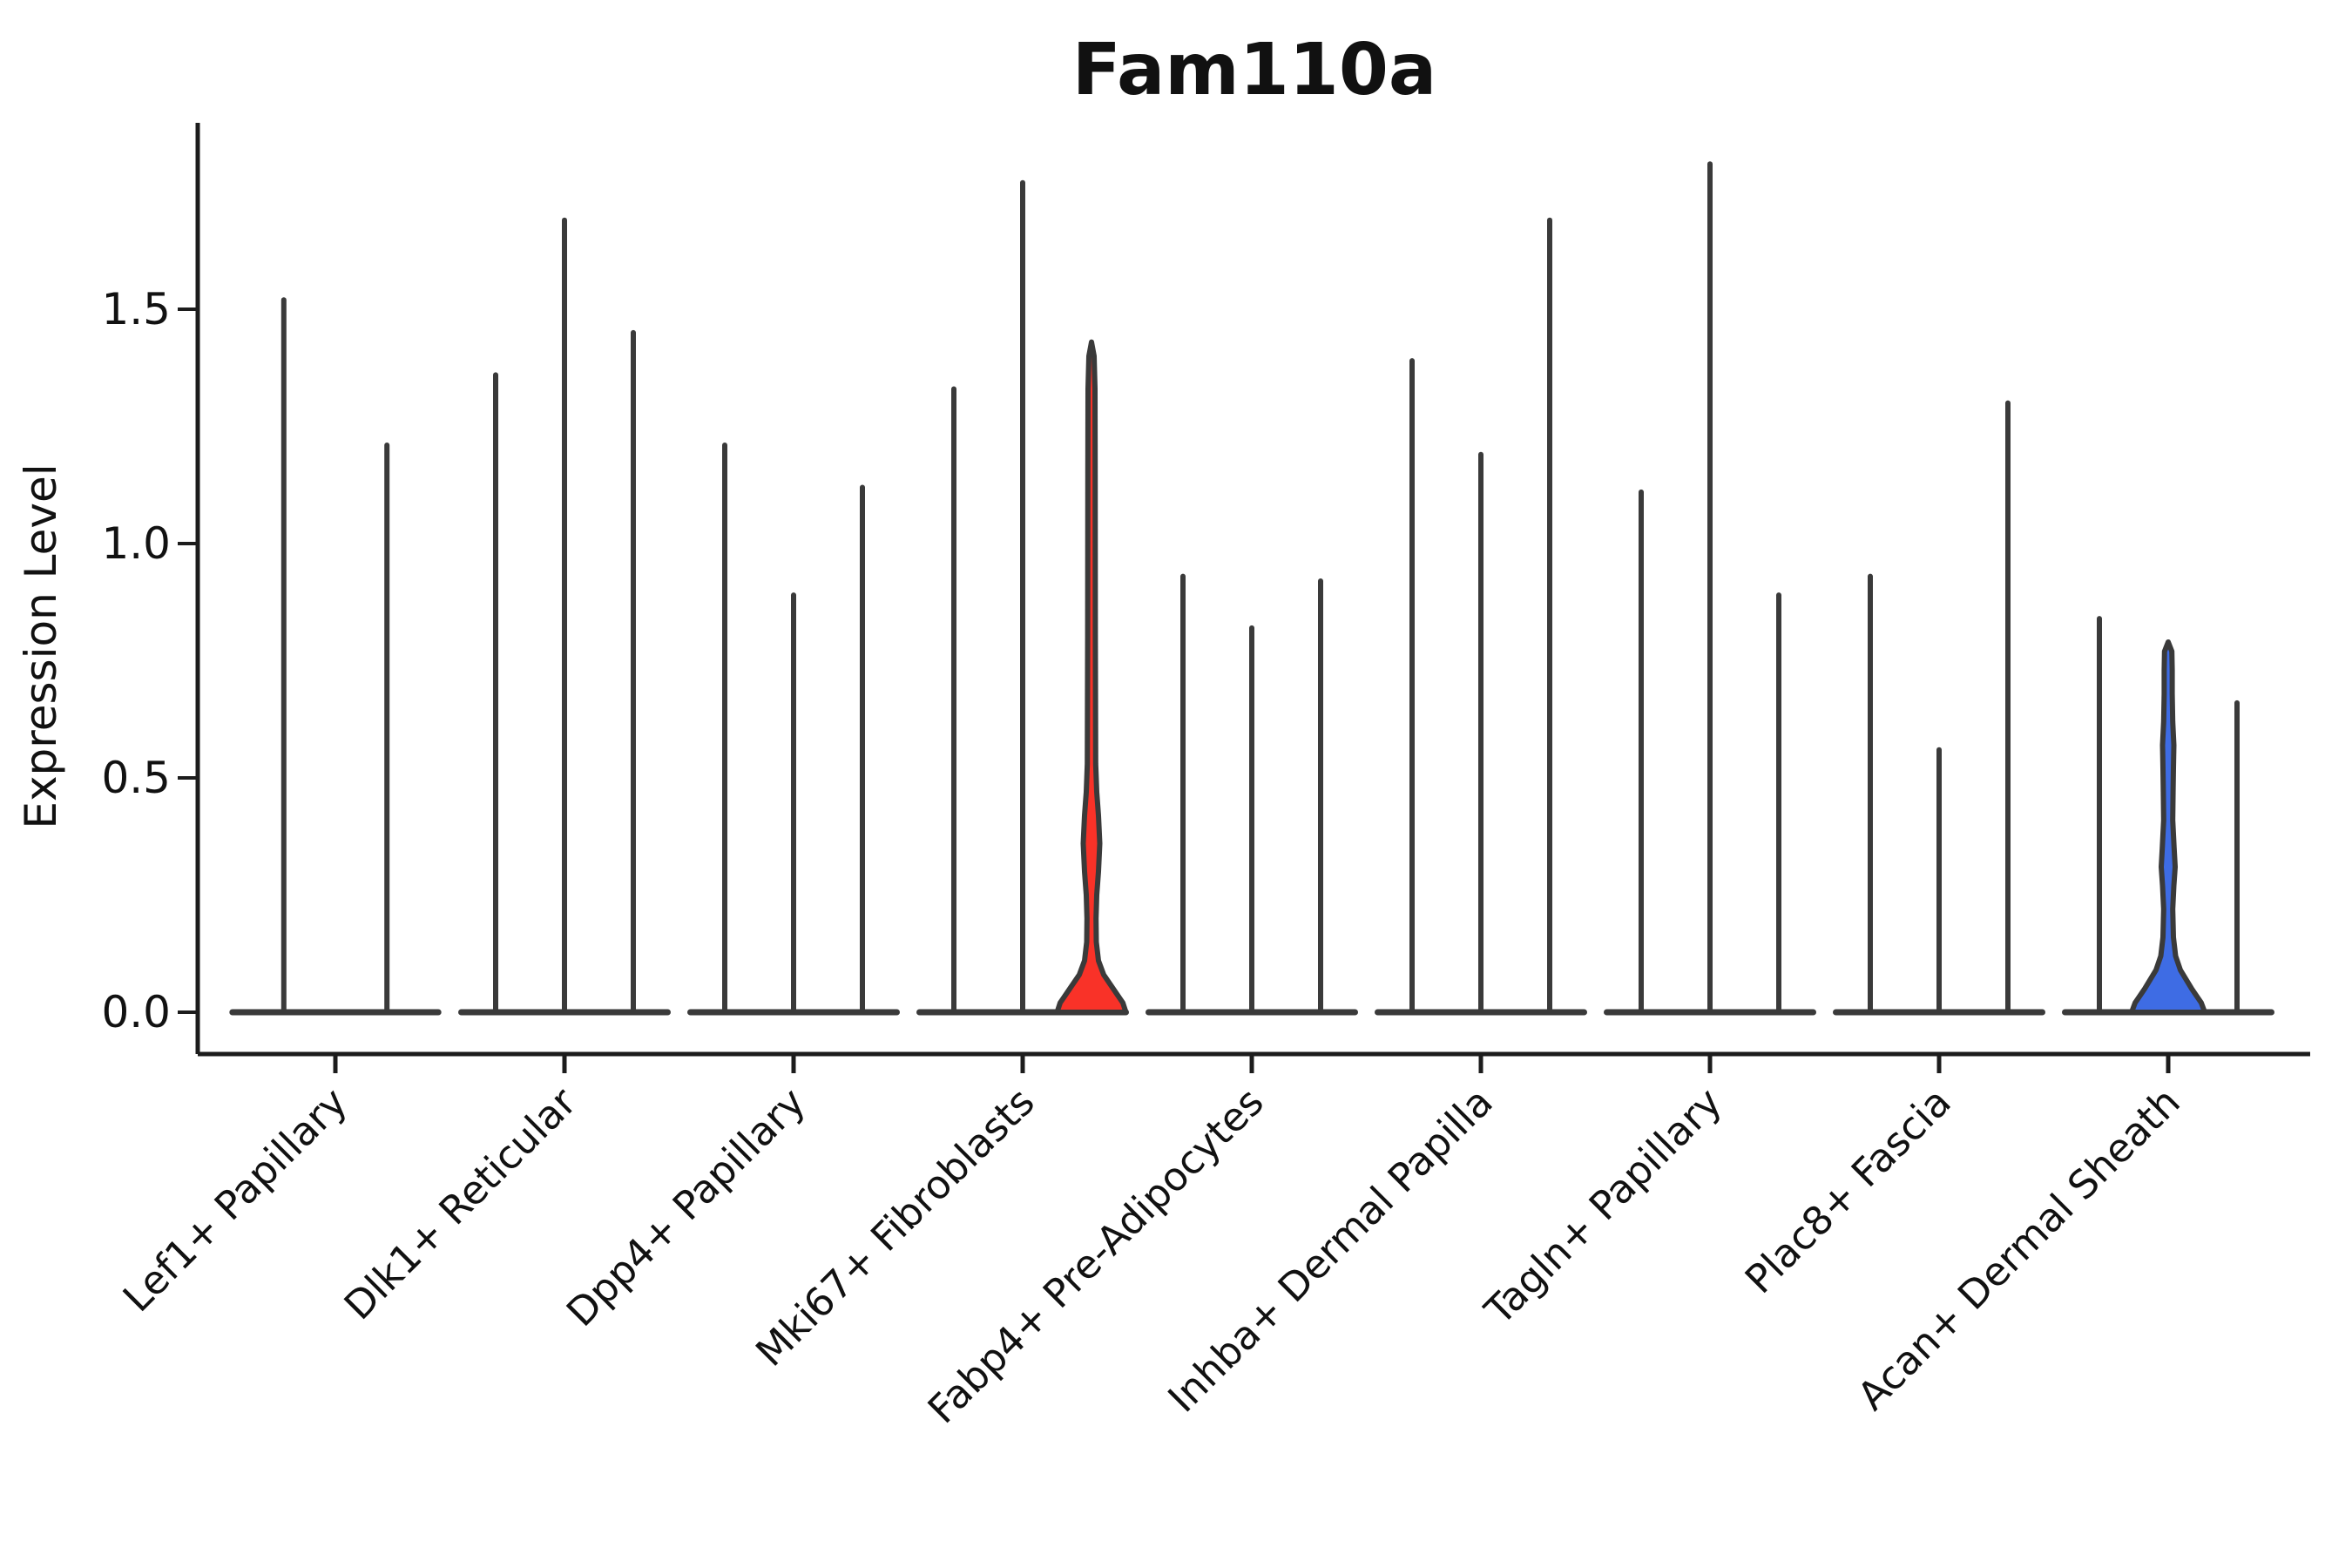 This screenshot has height=1568, width=2352. Describe the element at coordinates (1848, 1190) in the screenshot. I see `x-tick-label: Plac8+ Fascia` at that location.